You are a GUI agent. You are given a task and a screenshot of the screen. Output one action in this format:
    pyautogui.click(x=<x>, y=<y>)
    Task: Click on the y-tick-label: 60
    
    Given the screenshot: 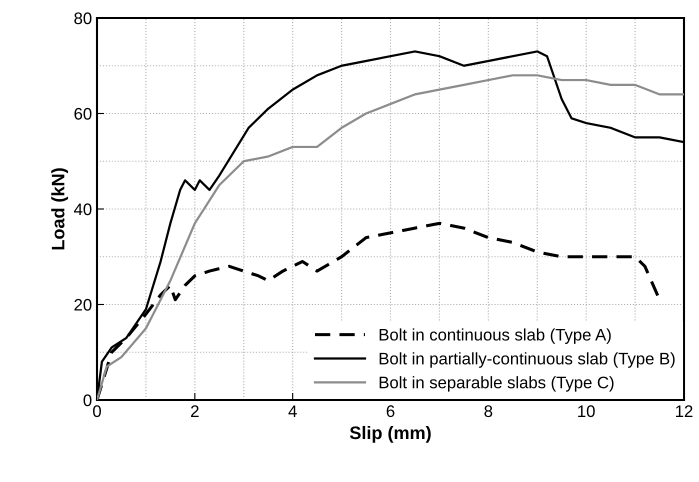 What is the action you would take?
    pyautogui.click(x=83, y=114)
    